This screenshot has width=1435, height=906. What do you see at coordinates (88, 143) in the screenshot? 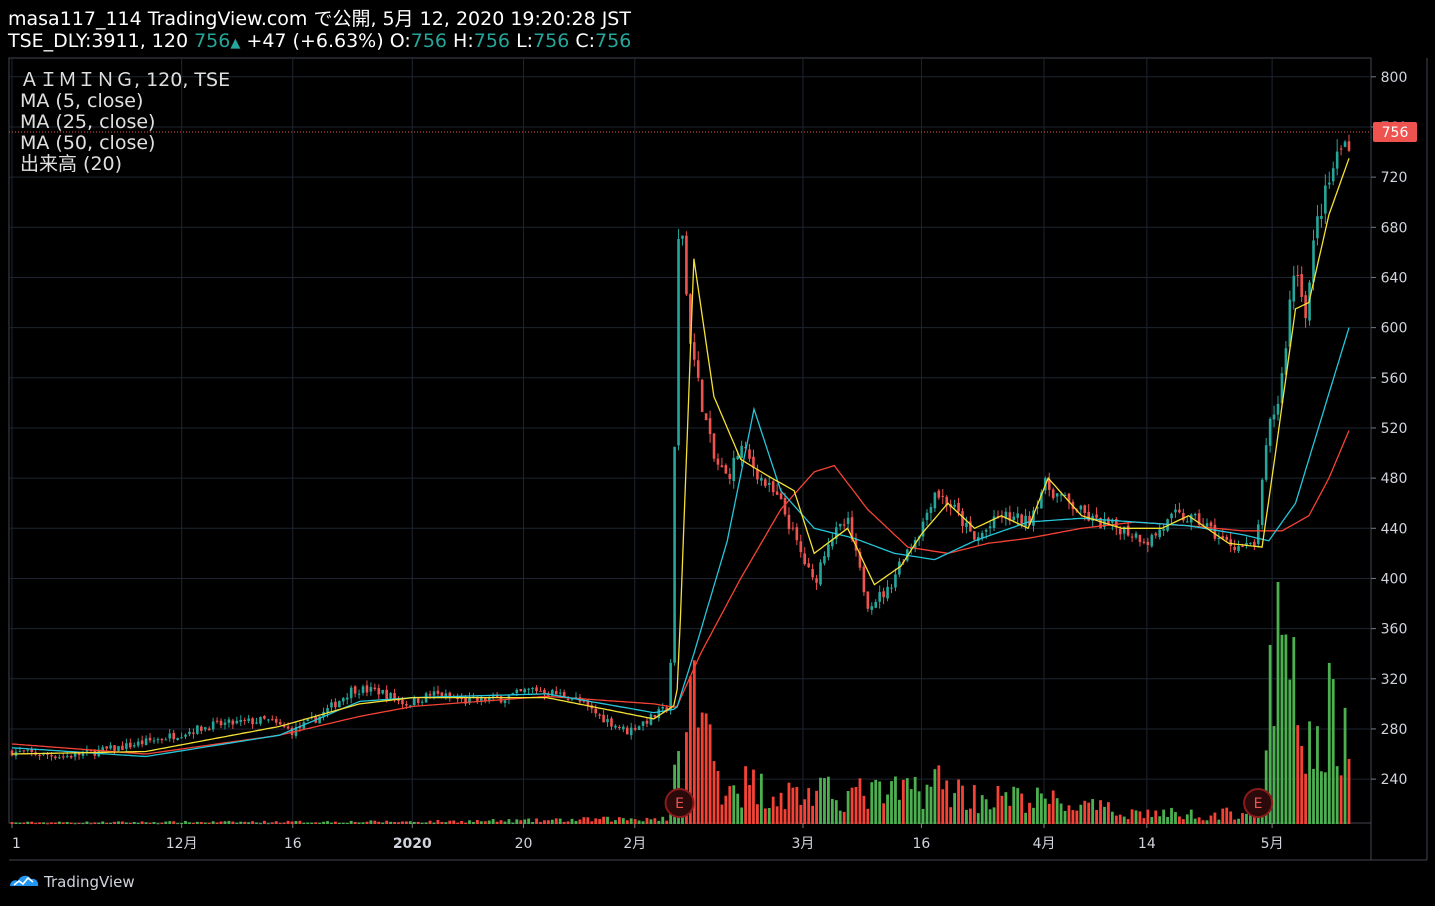
I see `legend-ma50: MA (50, close)` at bounding box center [88, 143].